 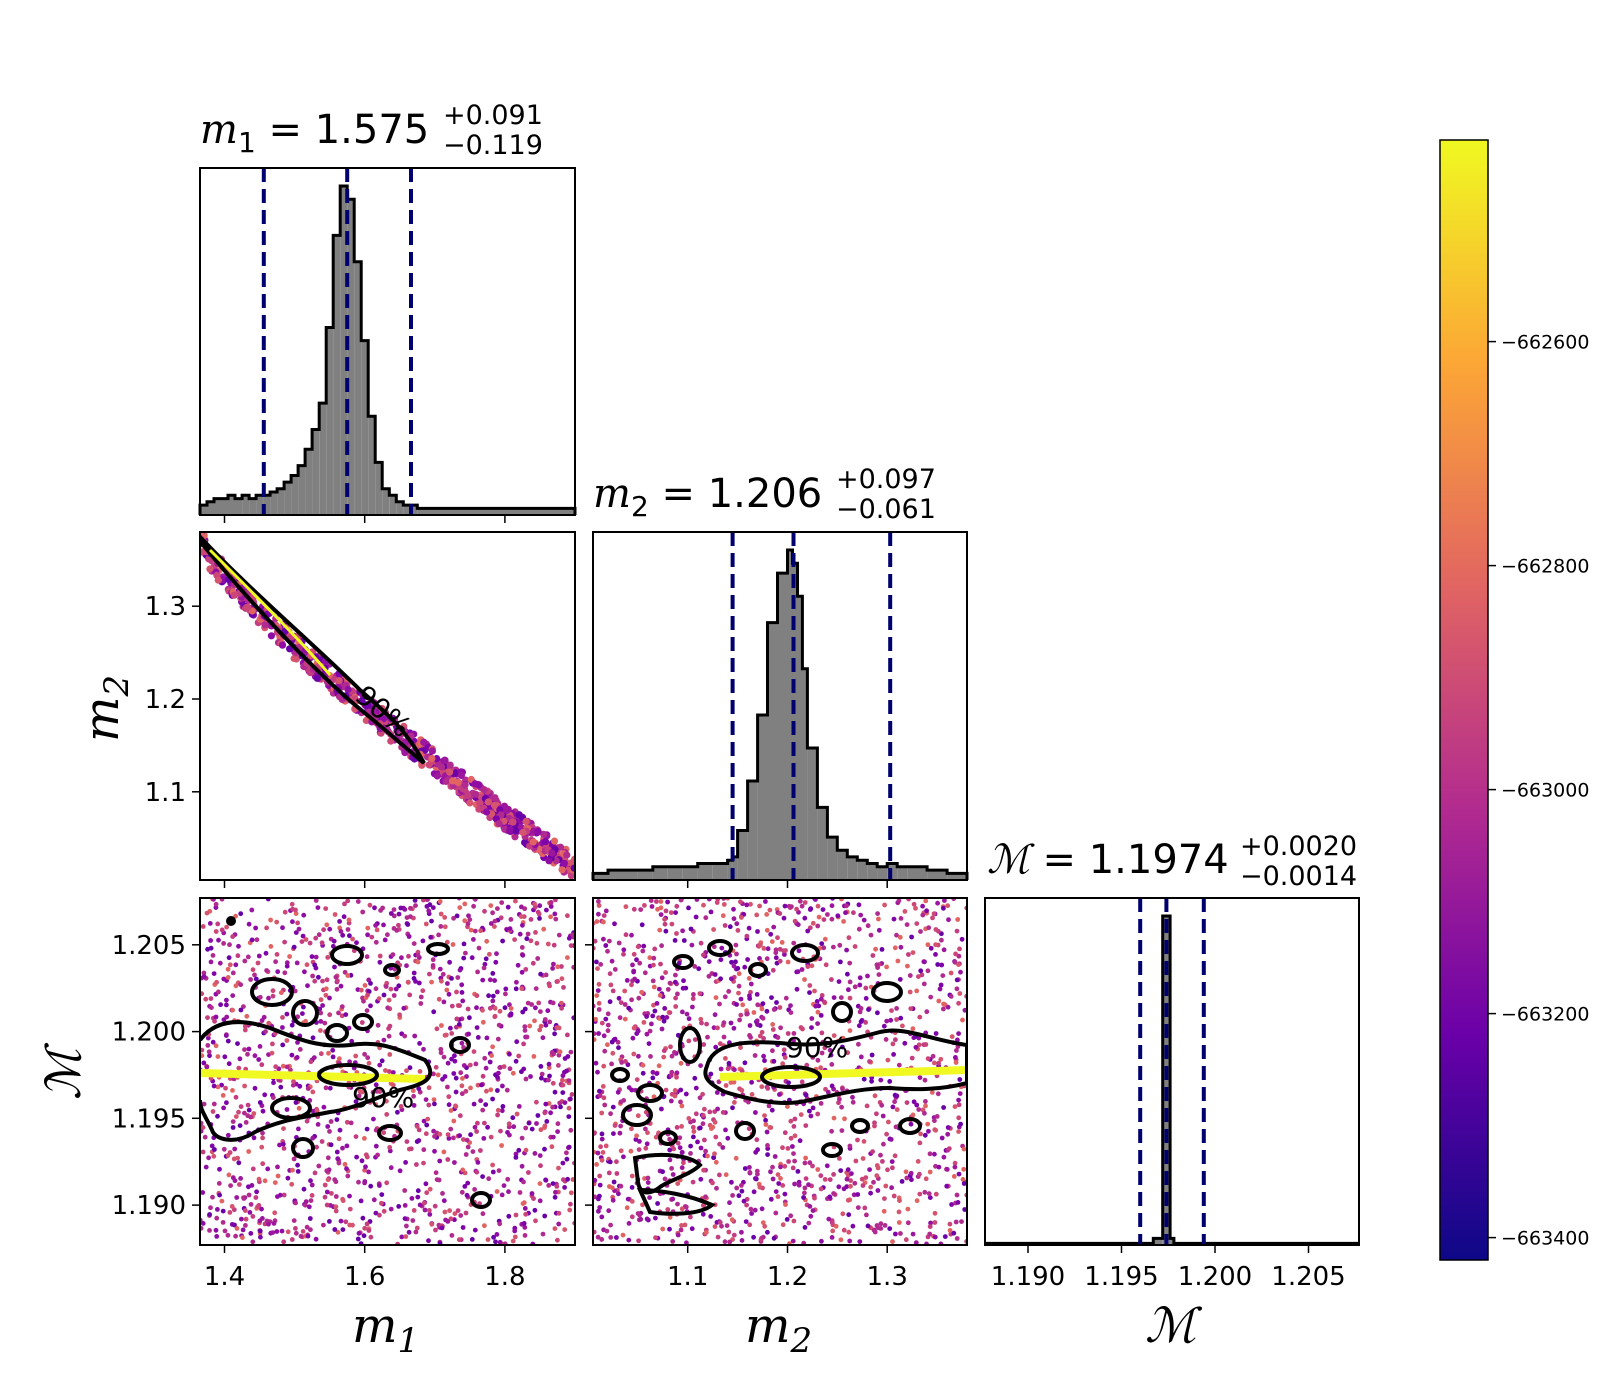 What do you see at coordinates (1298, 876) in the screenshot?
I see `title-chirp-minus: −0.0014` at bounding box center [1298, 876].